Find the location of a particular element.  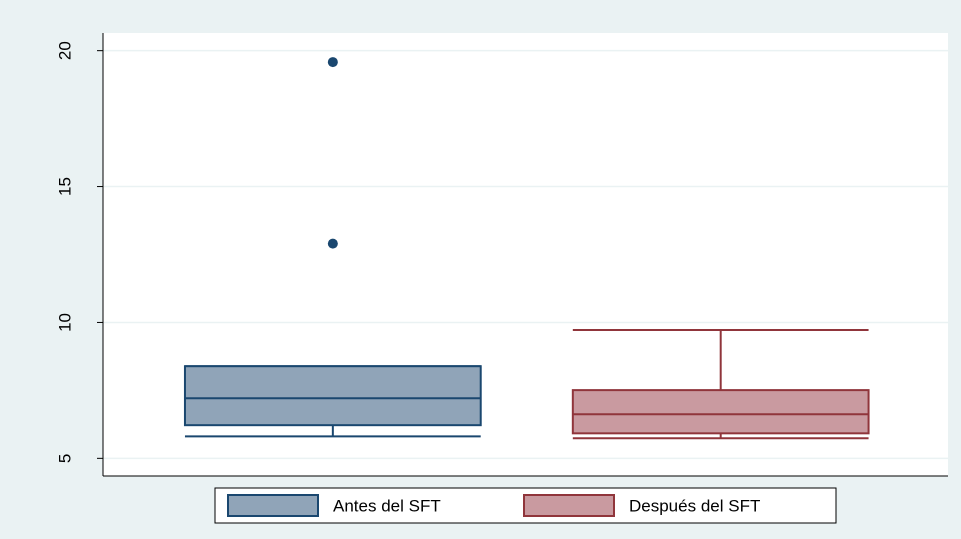

y-tick-label: 10 is located at coordinates (64, 322).